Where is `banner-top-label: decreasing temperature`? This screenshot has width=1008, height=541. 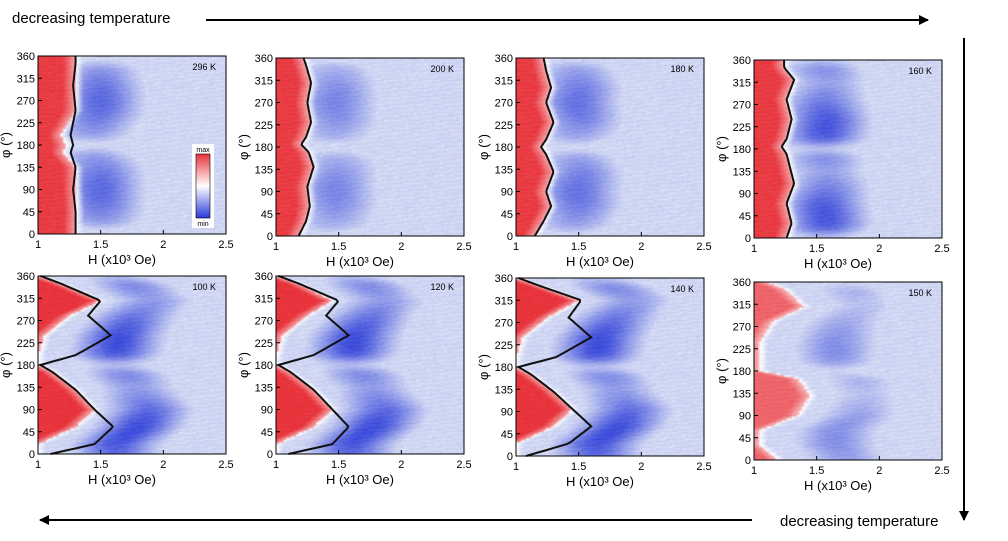
banner-top-label: decreasing temperature is located at coordinates (91, 18).